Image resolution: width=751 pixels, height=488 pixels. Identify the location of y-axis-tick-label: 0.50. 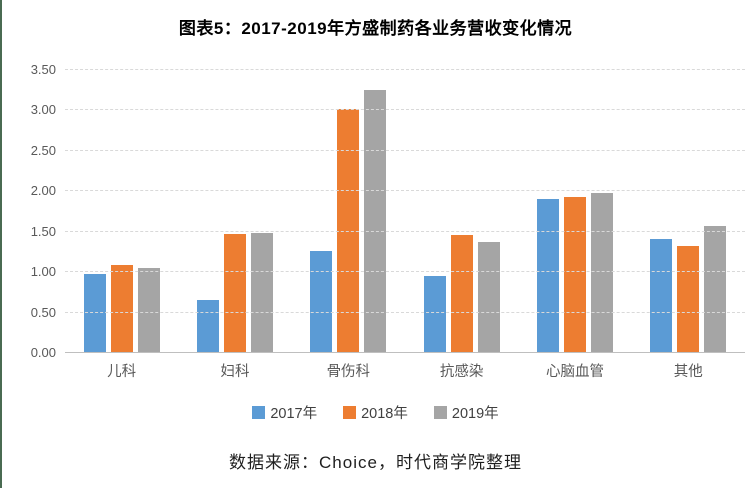
(43, 312).